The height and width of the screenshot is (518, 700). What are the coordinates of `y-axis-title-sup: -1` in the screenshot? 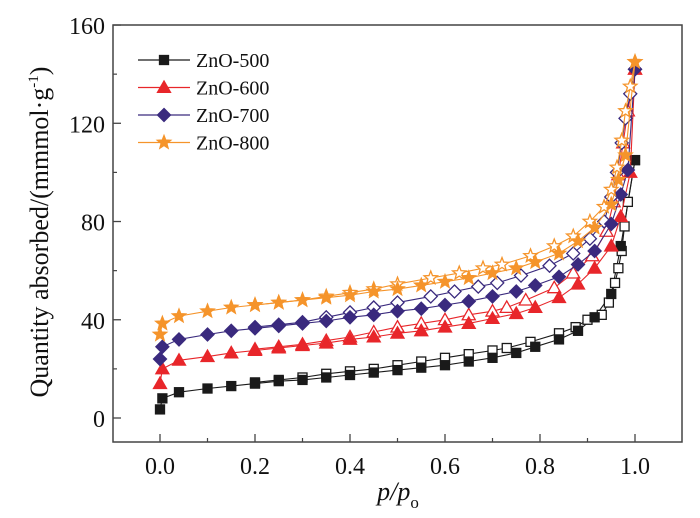 It's located at (34, 81).